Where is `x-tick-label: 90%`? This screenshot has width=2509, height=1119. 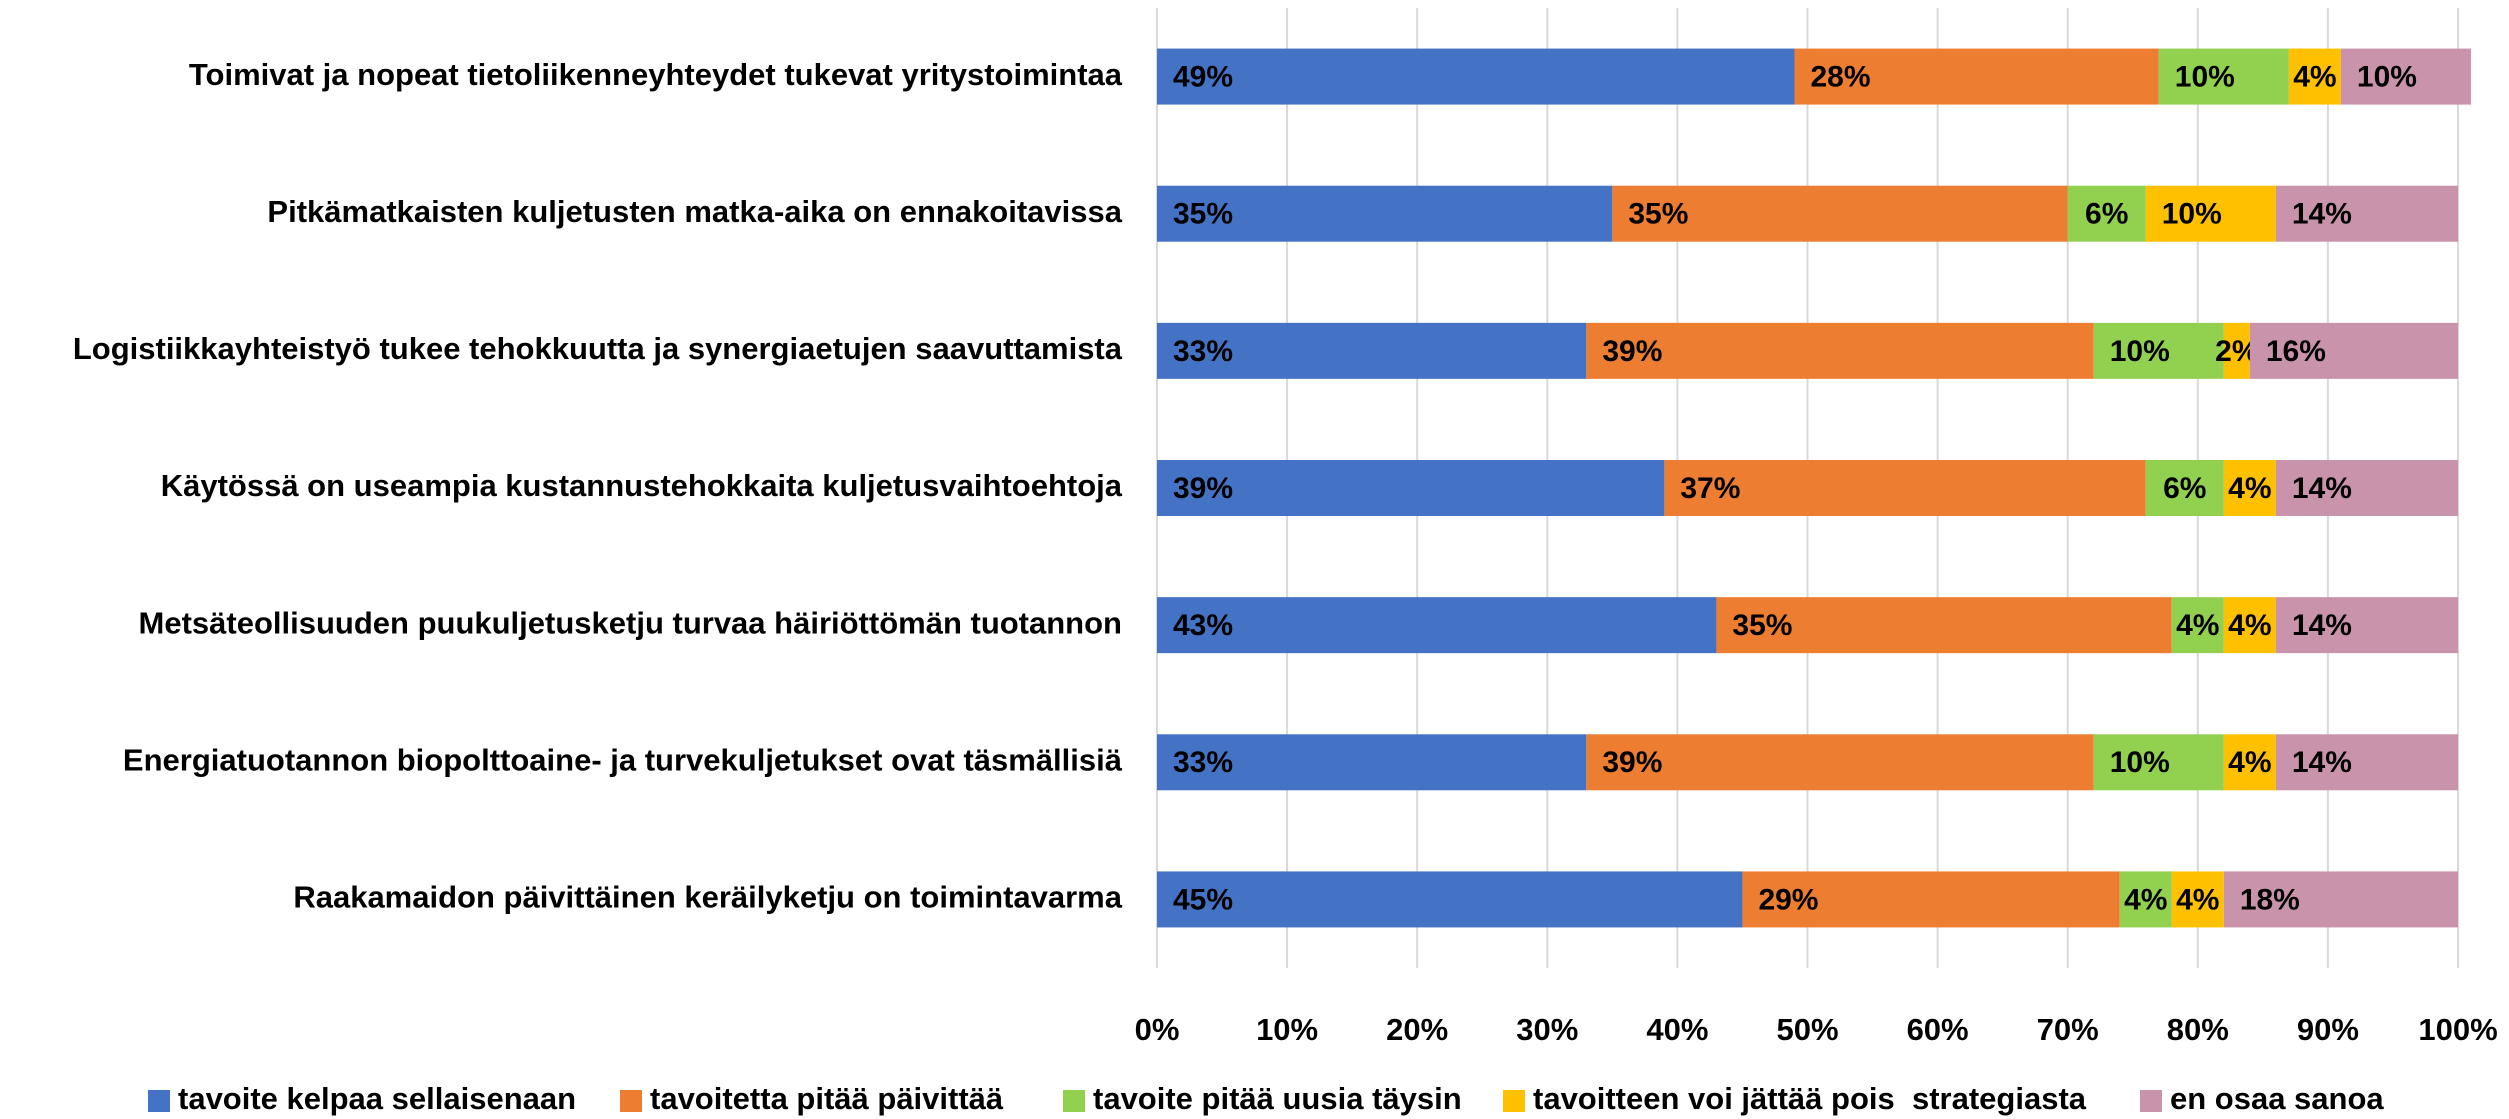 x-tick-label: 90% is located at coordinates (2328, 1029).